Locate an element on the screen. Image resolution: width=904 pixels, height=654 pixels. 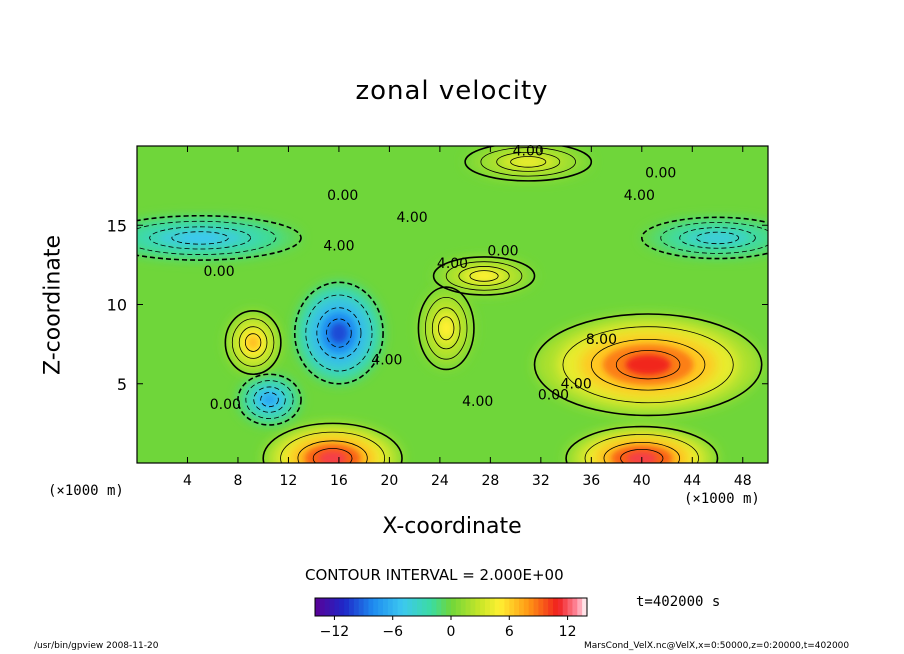
chart-title: zonal velocity is located at coordinates (452, 91).